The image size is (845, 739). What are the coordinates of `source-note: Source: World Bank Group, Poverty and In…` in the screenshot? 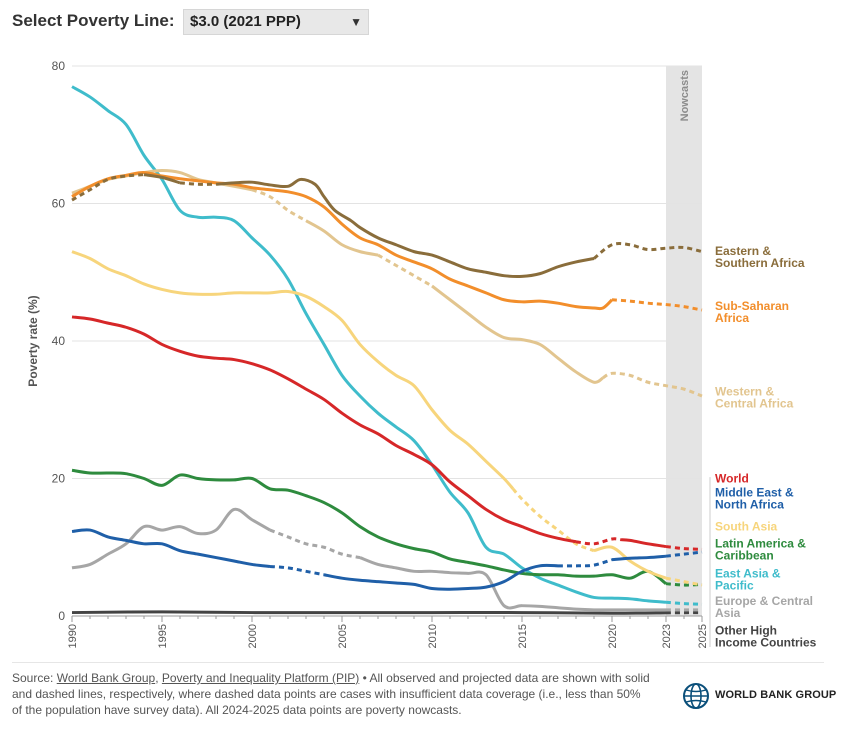 It's located at (331, 694).